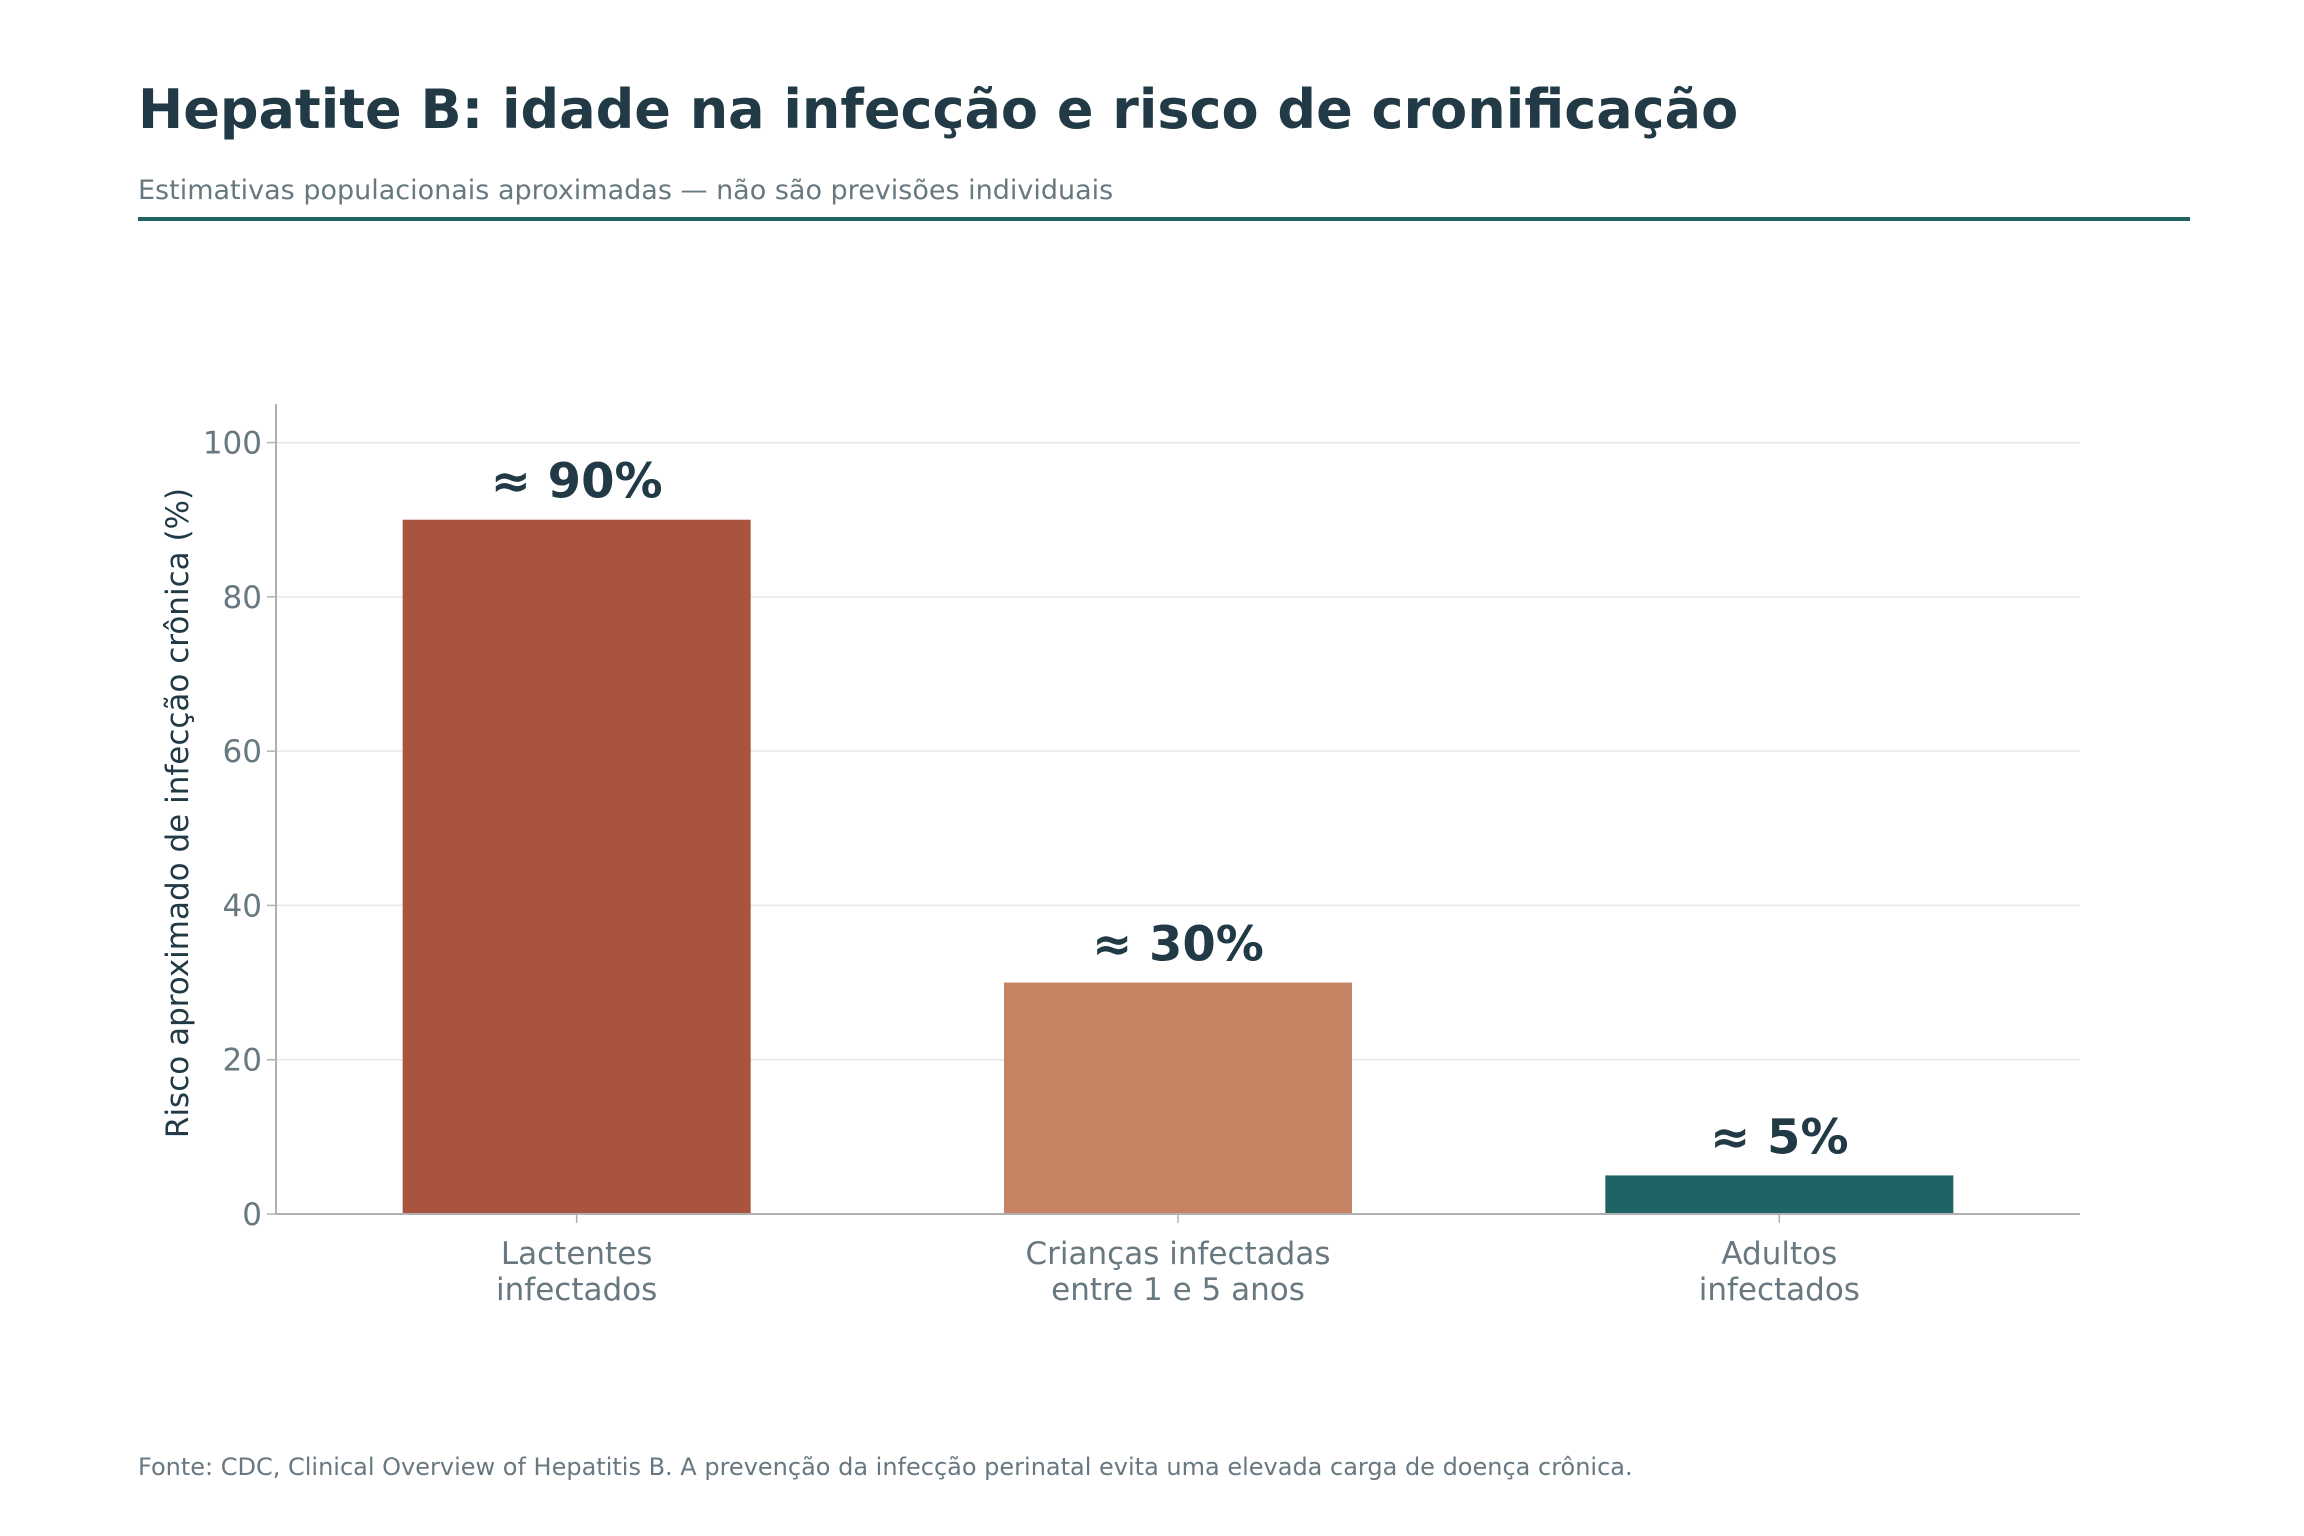 The width and height of the screenshot is (2304, 1536). I want to click on y-tick-label: 20, so click(242, 1061).